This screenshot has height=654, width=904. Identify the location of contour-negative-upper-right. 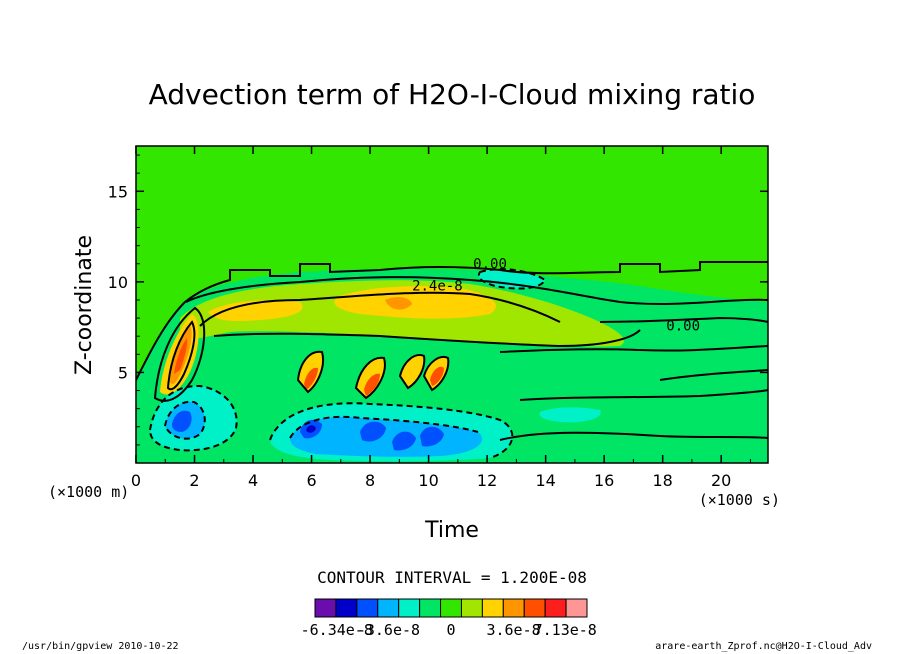
(512, 279).